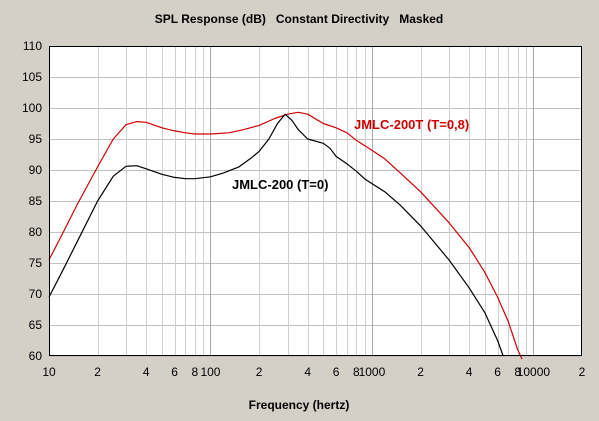 The image size is (599, 421). I want to click on series-label-0: JMLC-200T (T=0,8), so click(411, 124).